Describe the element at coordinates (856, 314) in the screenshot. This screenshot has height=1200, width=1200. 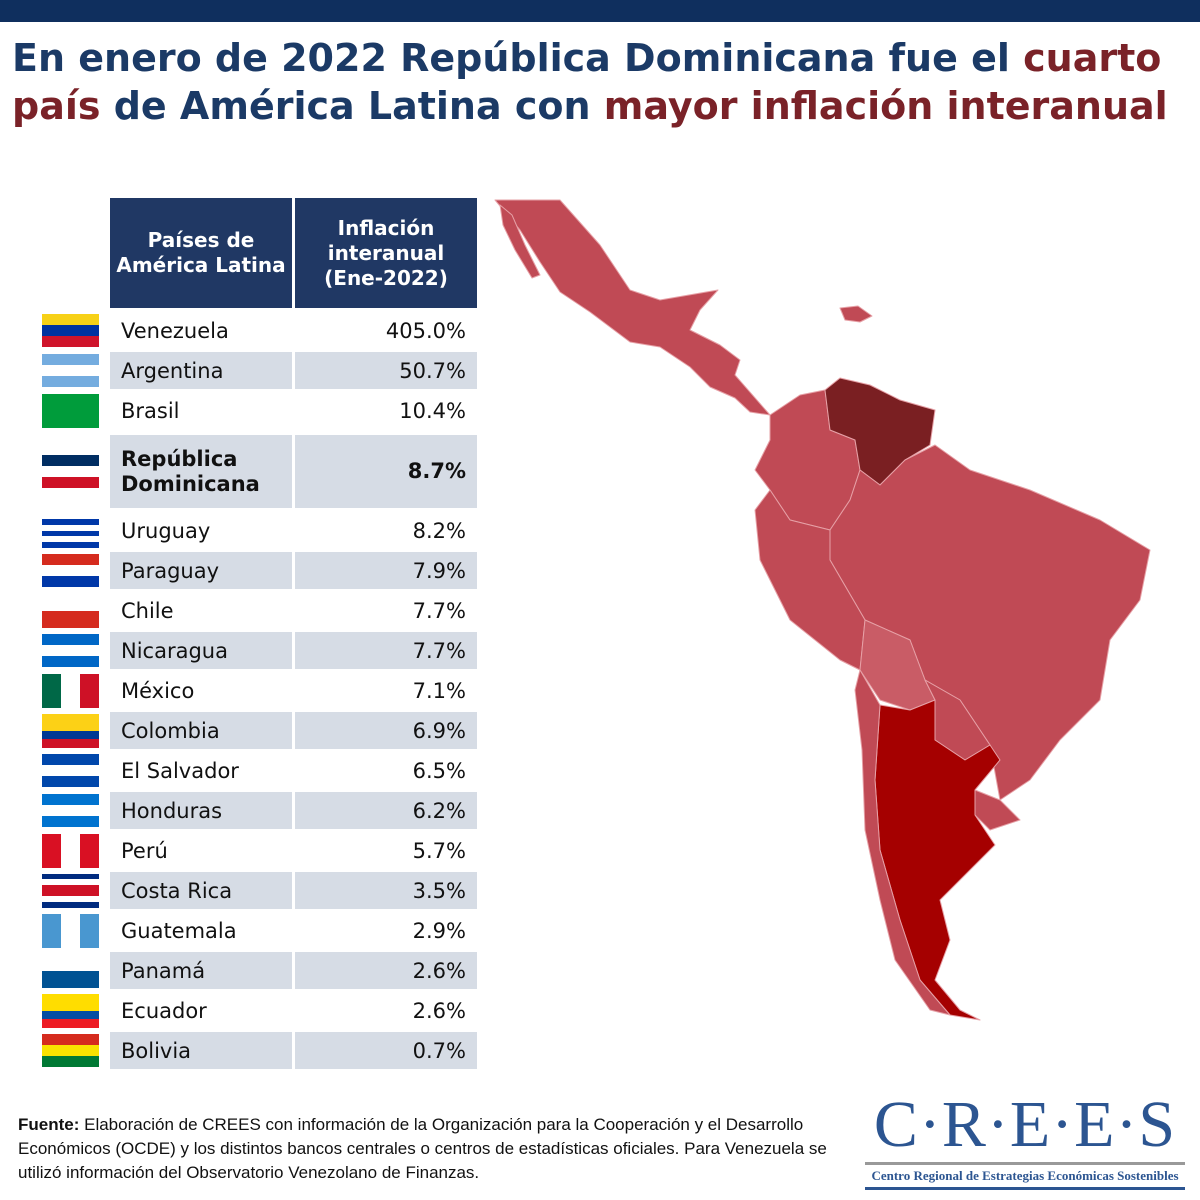
I see `map-dominican-republic` at that location.